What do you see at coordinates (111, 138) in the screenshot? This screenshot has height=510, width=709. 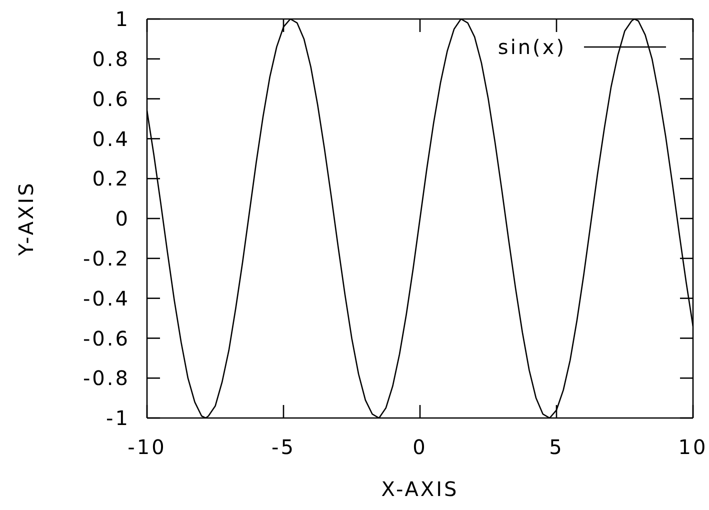 I see `y-tick-label: 0.4` at bounding box center [111, 138].